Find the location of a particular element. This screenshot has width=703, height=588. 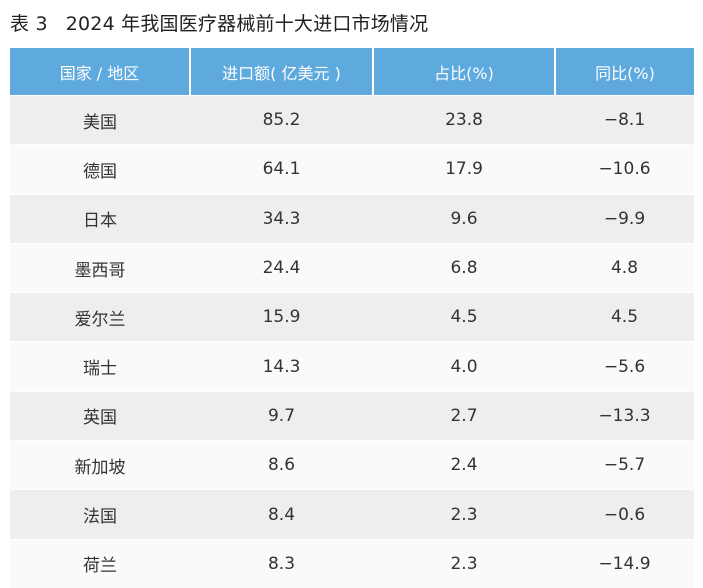

table-row: 爱尔兰 15.9 4.5 4.5 is located at coordinates (352, 317).